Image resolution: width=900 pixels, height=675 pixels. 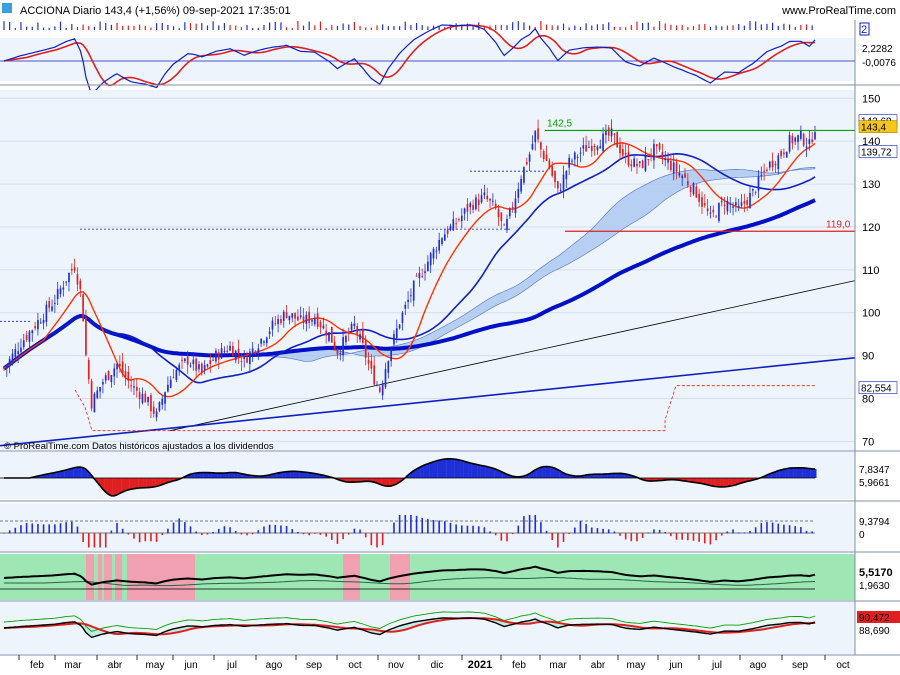 I want to click on trend-line-blue, so click(x=428, y=401).